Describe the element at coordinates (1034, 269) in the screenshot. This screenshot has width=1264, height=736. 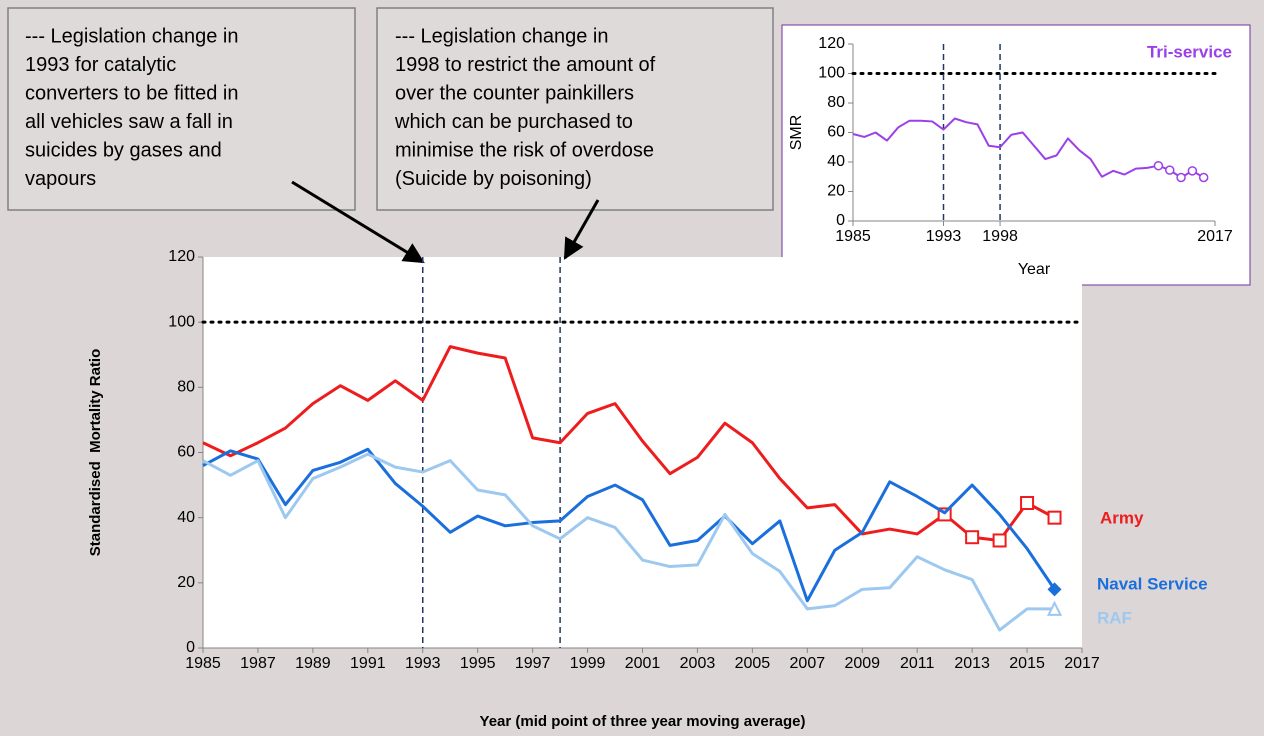
I see `x-axis-label: Year` at that location.